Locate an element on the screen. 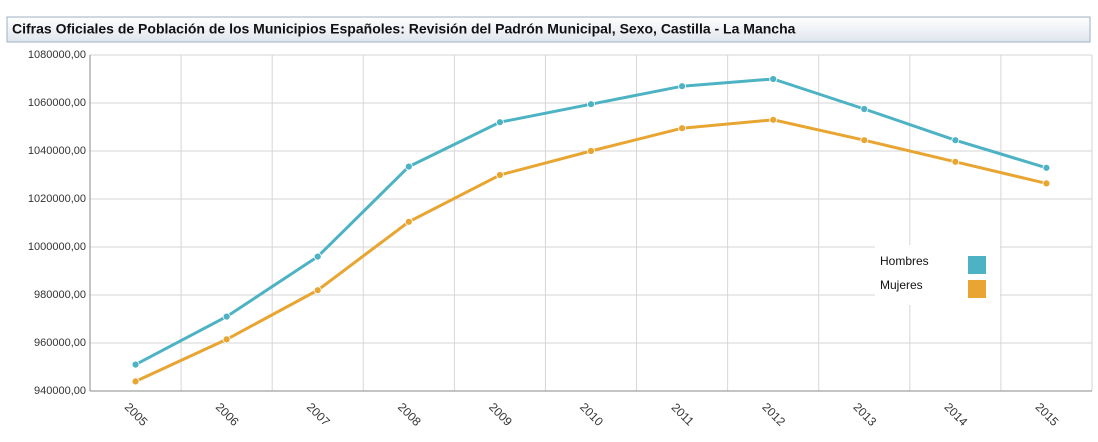 This screenshot has height=442, width=1098. x-tick-label: 2013 is located at coordinates (864, 414).